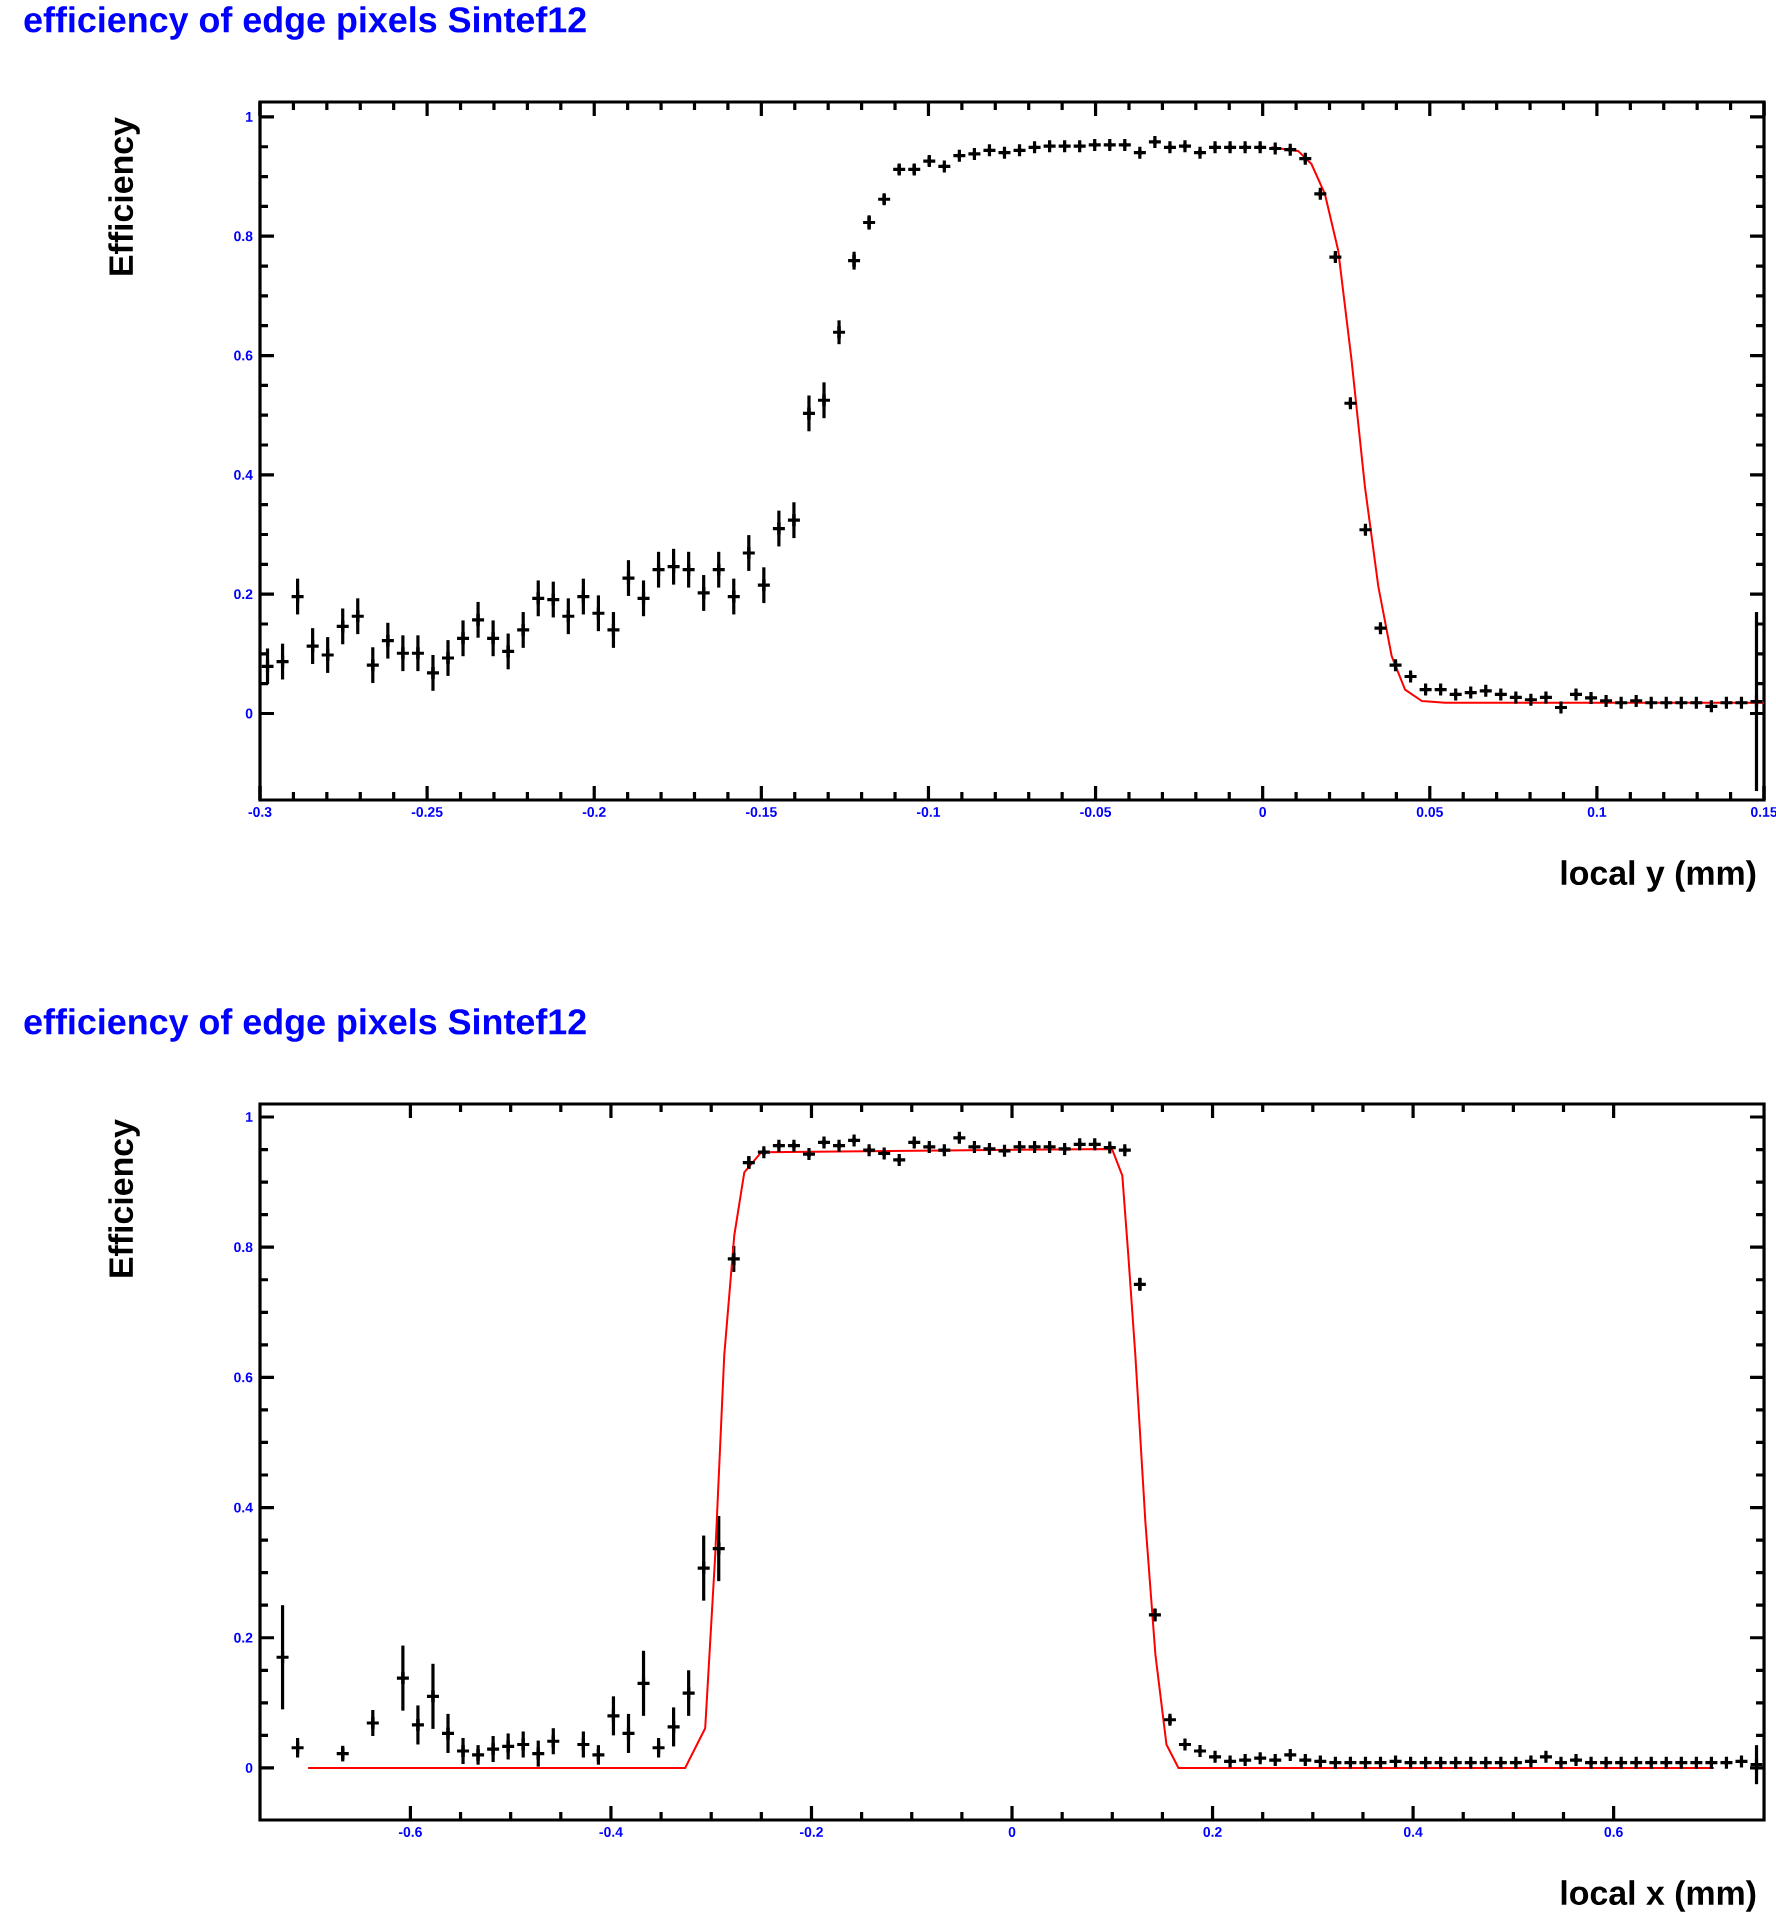  What do you see at coordinates (1658, 1896) in the screenshot?
I see `x-axis-title: local x (mm)` at bounding box center [1658, 1896].